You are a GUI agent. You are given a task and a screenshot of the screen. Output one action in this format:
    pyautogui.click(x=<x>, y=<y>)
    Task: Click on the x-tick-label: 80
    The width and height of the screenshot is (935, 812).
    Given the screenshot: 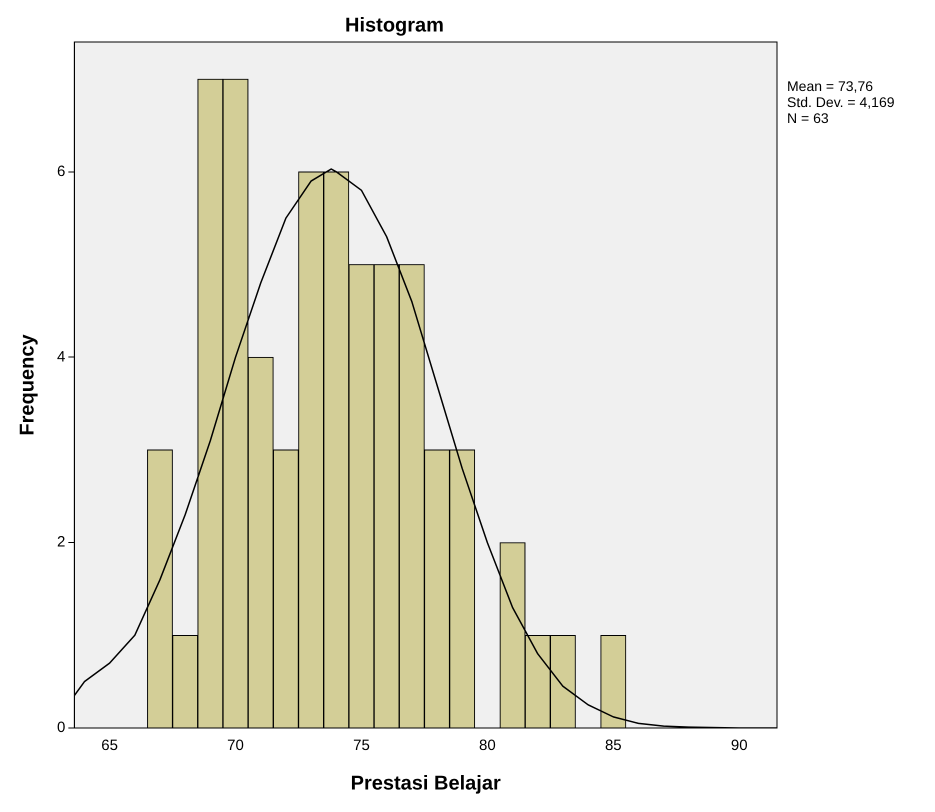 What is the action you would take?
    pyautogui.click(x=487, y=745)
    